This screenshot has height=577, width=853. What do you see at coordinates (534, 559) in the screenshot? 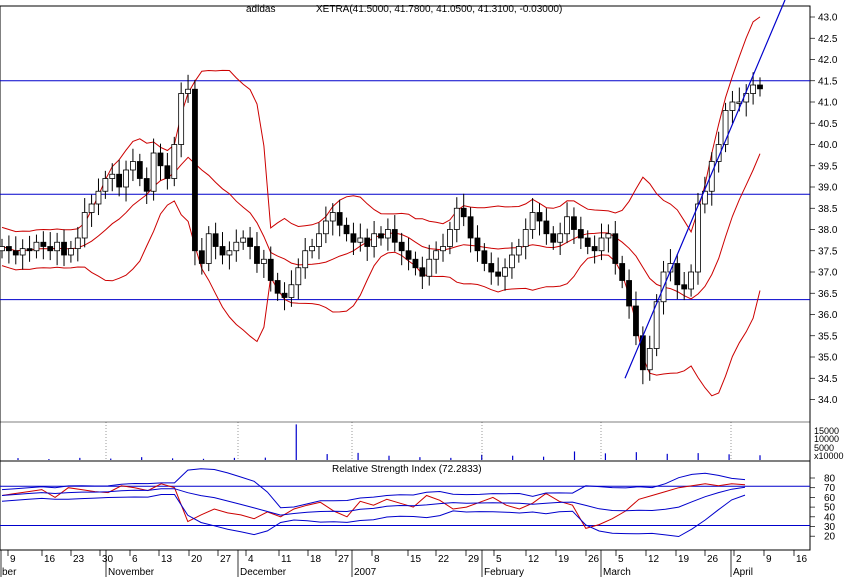
I see `x-day-label: 12` at bounding box center [534, 559].